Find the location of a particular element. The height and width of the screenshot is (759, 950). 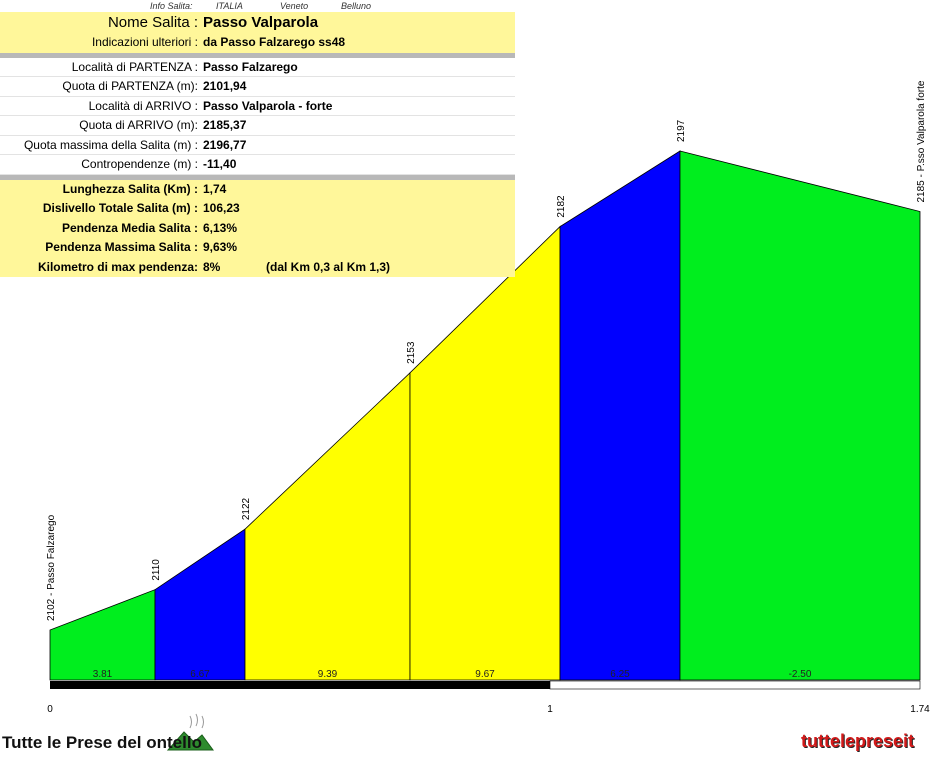

scale-bar-filled is located at coordinates (300, 685).